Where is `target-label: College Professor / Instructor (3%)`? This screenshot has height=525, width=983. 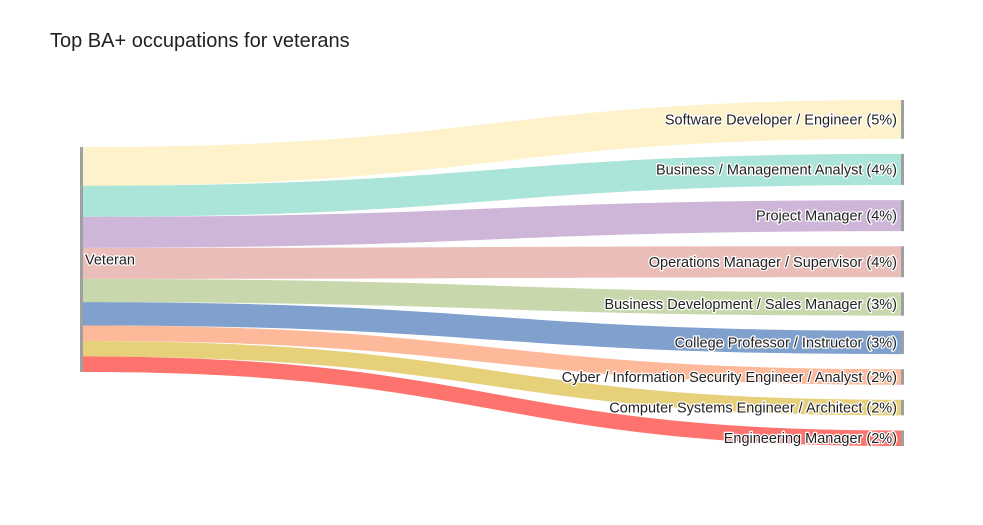
target-label: College Professor / Instructor (3%) is located at coordinates (786, 343).